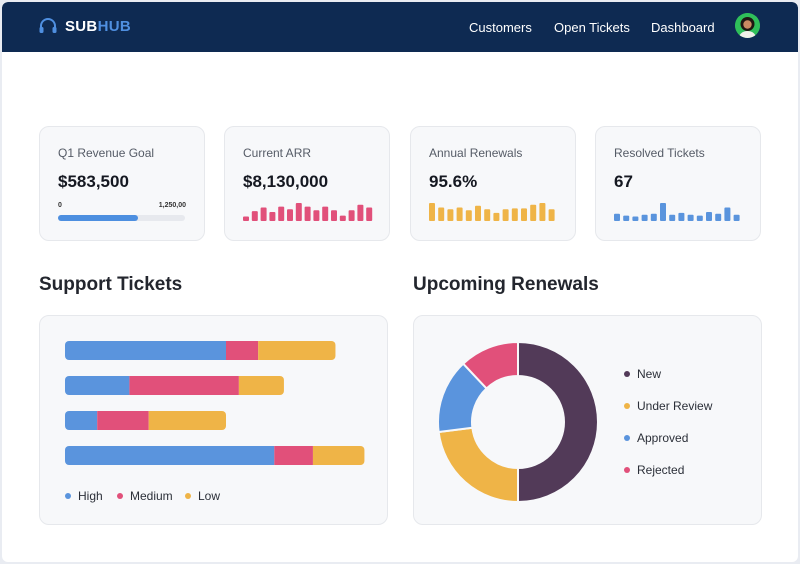  Describe the element at coordinates (209, 496) in the screenshot. I see `legend-label-low: Low` at that location.